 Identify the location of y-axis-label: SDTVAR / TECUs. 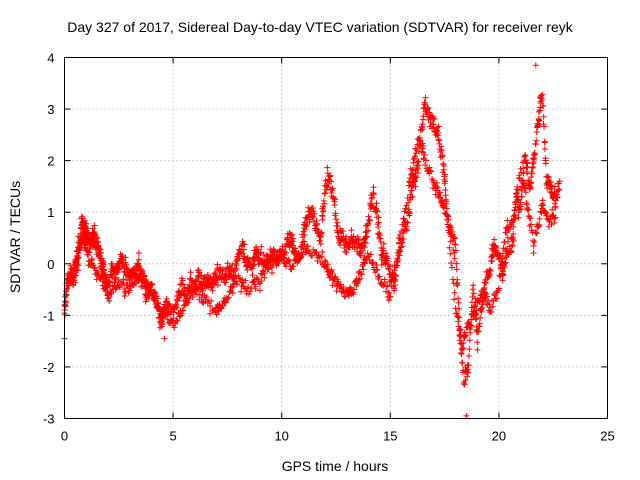
(15, 237).